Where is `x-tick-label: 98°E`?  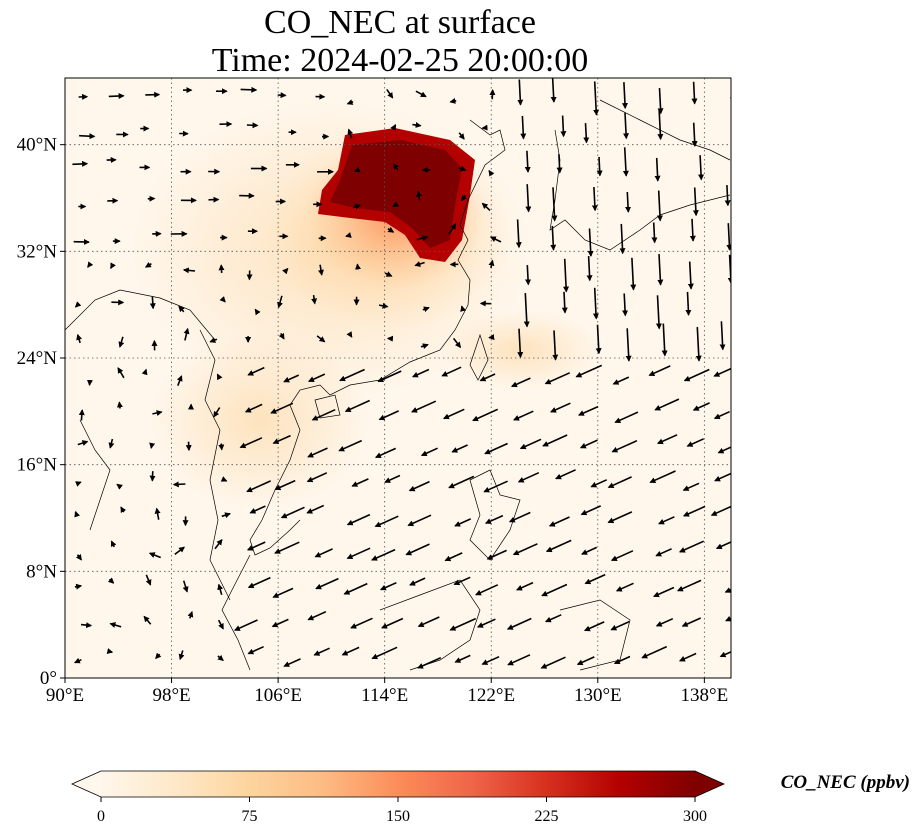
x-tick-label: 98°E is located at coordinates (171, 695).